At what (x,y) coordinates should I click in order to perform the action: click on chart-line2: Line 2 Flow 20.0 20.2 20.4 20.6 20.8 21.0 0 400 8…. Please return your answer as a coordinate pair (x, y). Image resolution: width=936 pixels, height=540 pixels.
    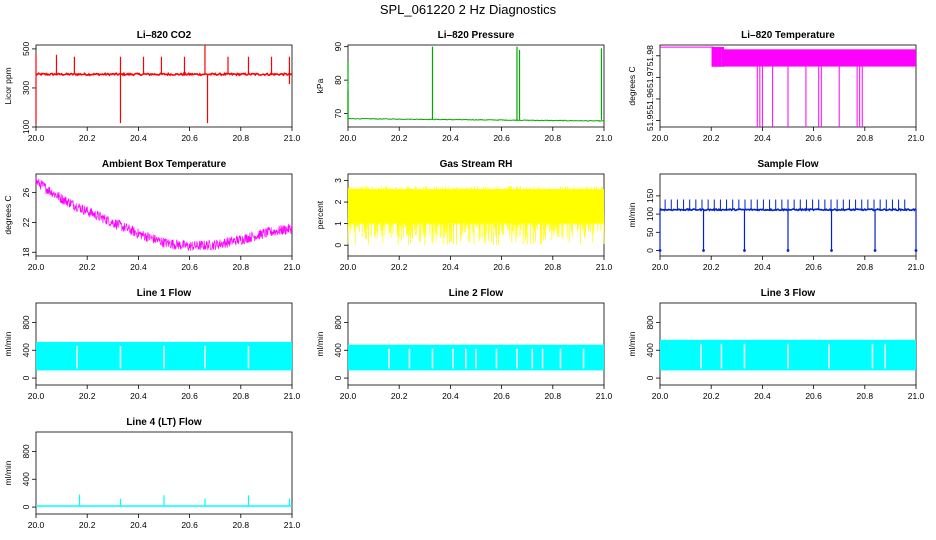
    Looking at the image, I should click on (464, 344).